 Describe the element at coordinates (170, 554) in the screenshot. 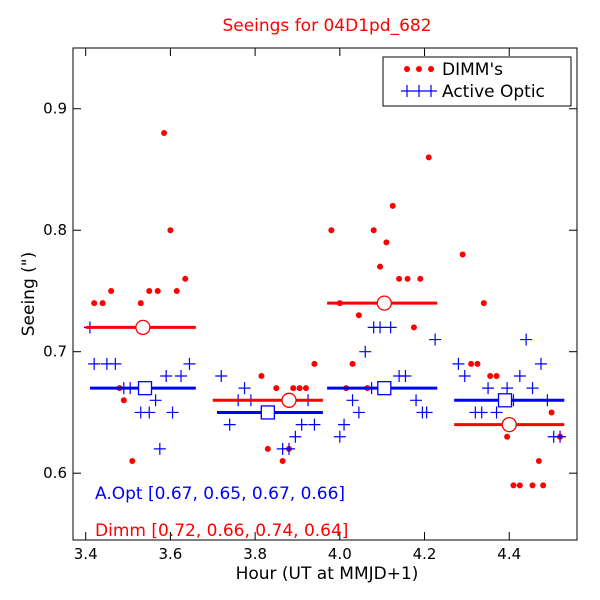

I see `x-tick-label: 3.6` at that location.